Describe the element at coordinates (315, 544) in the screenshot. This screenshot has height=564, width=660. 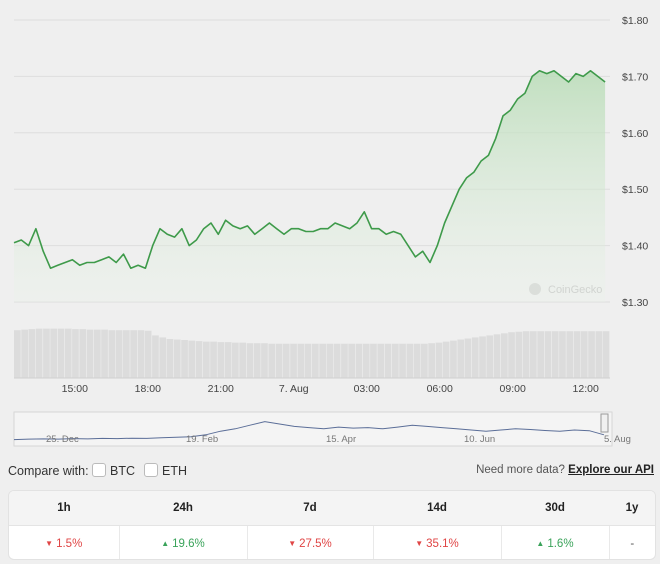
I see `value-text: 27.5%` at that location.